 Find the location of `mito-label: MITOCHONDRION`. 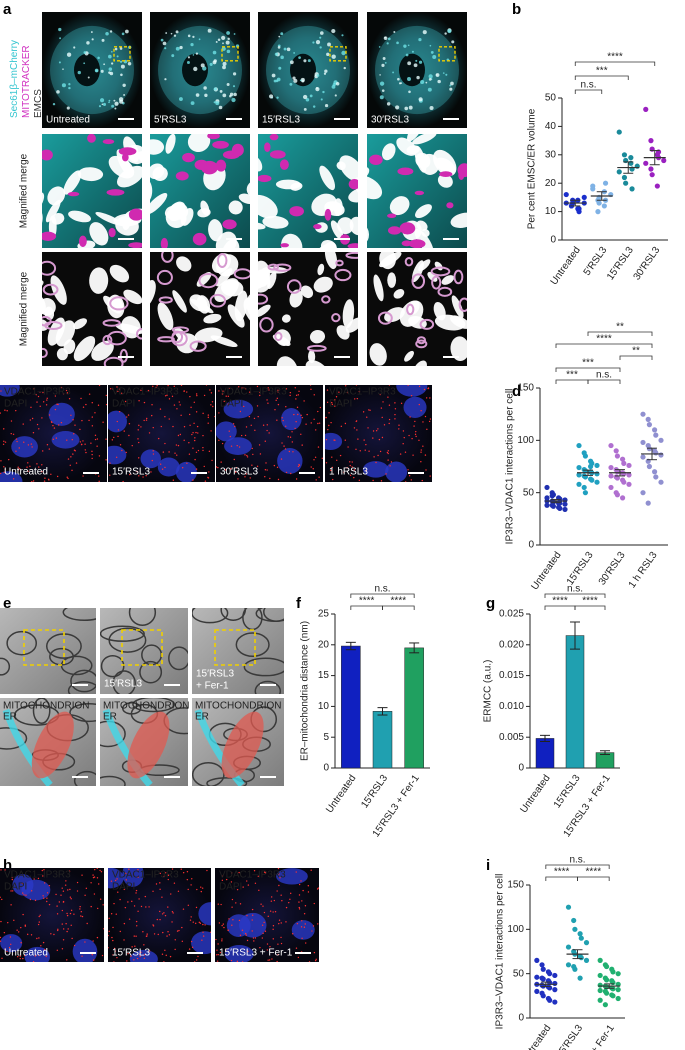

mito-label: MITOCHONDRION is located at coordinates (46, 706).